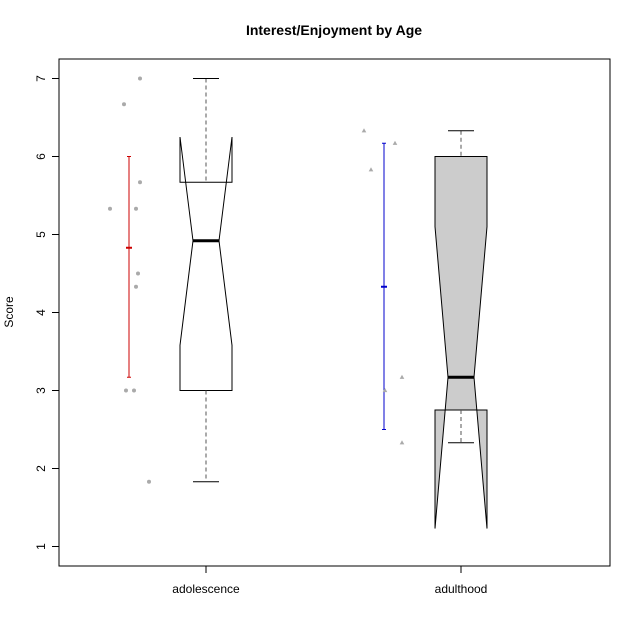 The width and height of the screenshot is (640, 640). I want to click on x-tick-label: adolescence, so click(206, 589).